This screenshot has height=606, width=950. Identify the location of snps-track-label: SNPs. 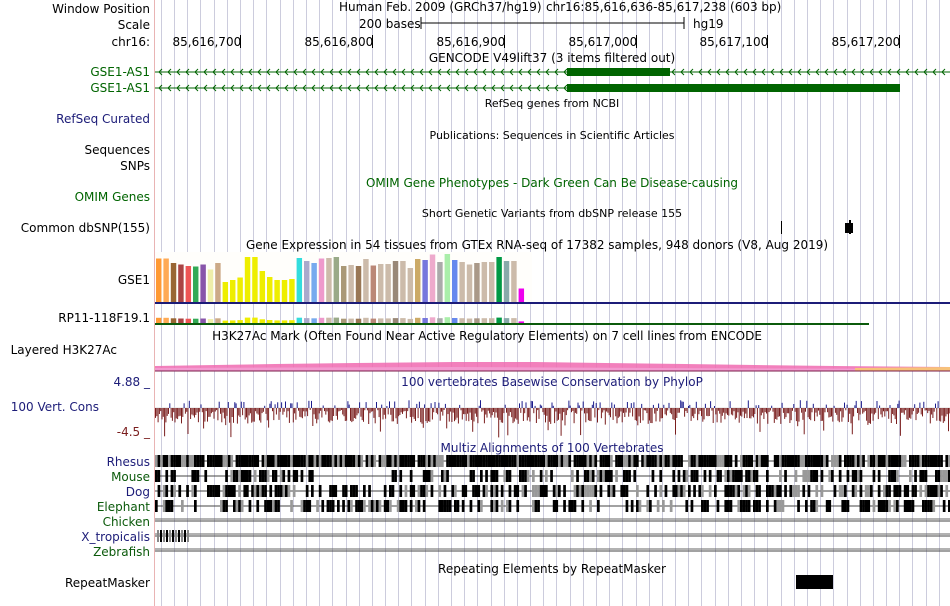
(135, 166).